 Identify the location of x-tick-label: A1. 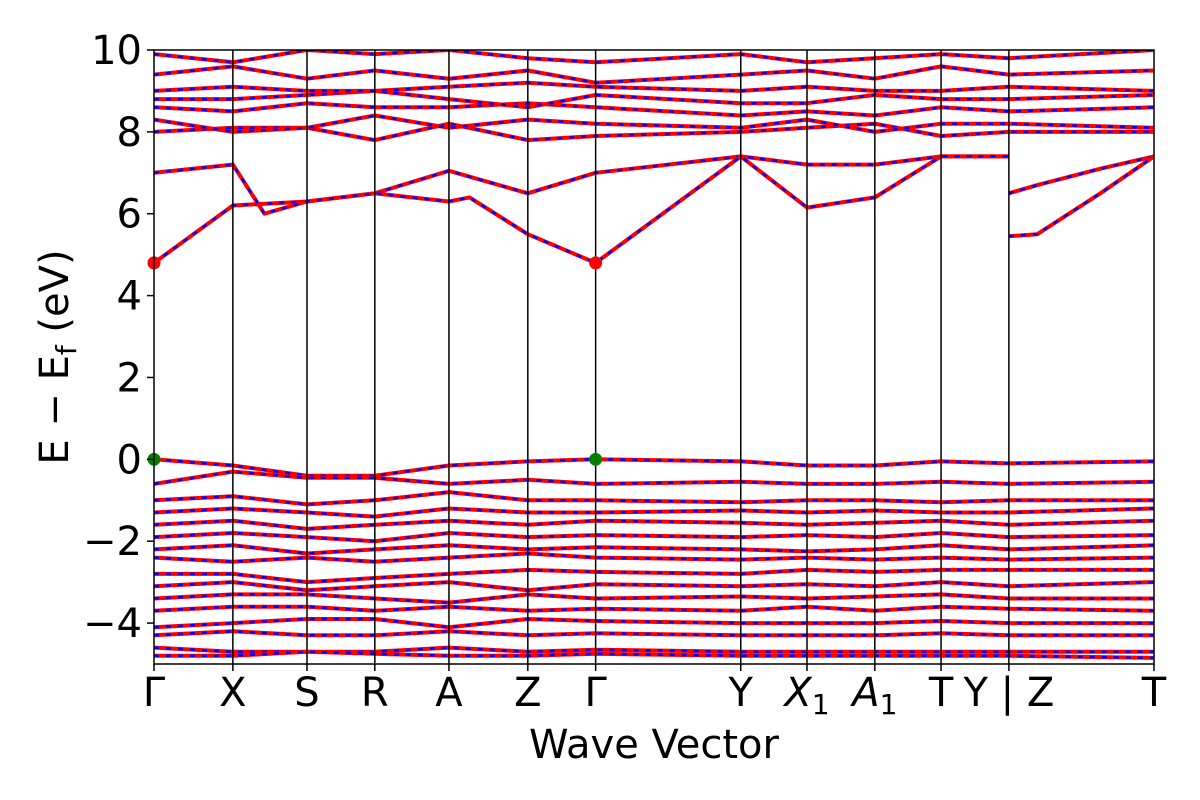
(873, 695).